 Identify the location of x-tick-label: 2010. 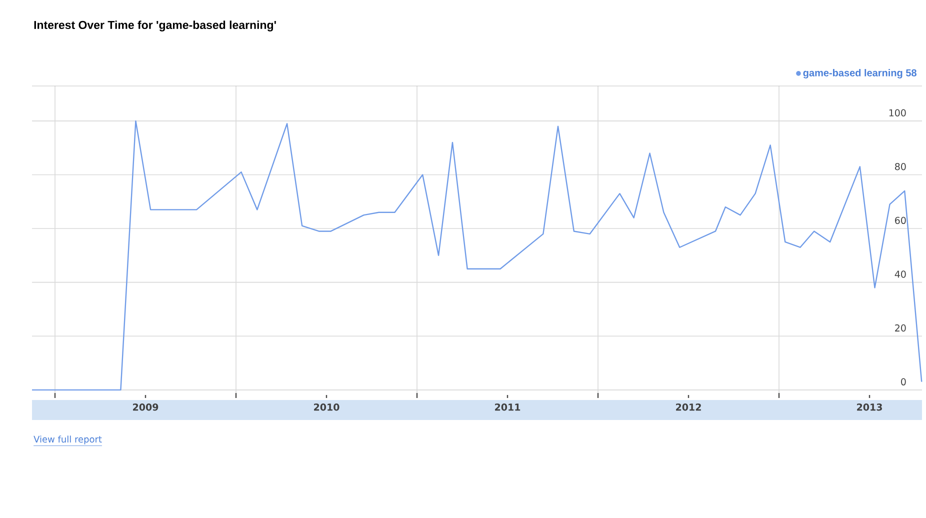
(327, 407).